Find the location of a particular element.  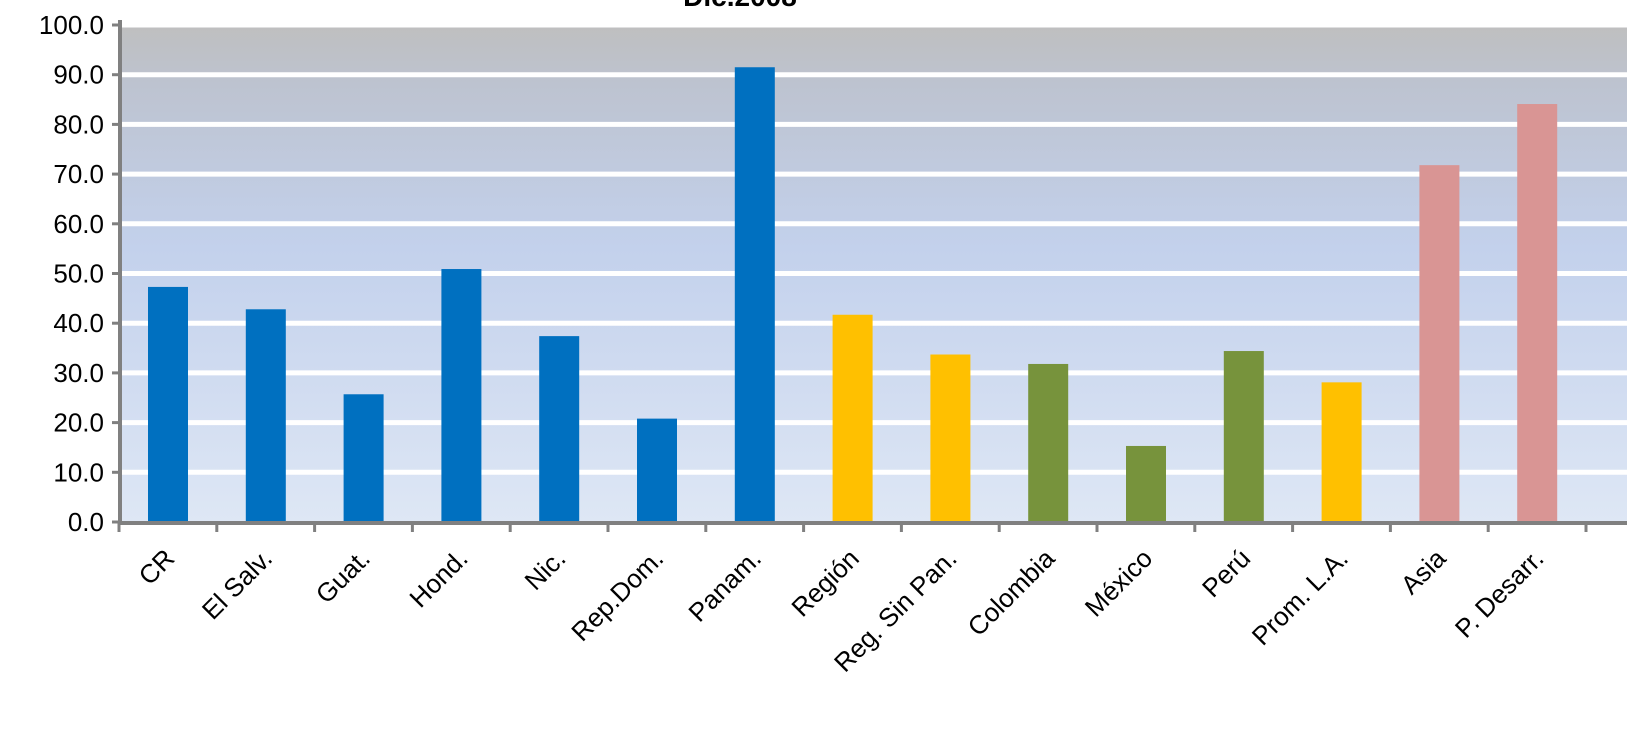

y-tick-label: 0.0 is located at coordinates (86, 522).